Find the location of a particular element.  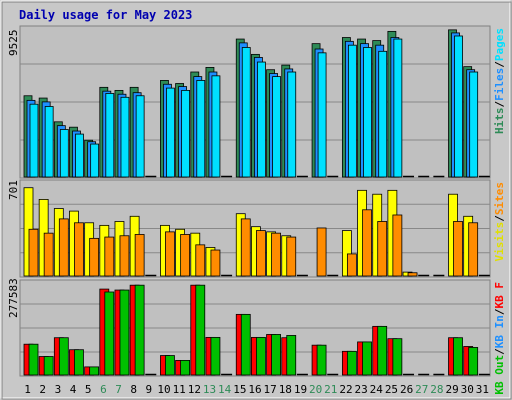

x-tick-label-day-29: 29 is located at coordinates (451, 389).